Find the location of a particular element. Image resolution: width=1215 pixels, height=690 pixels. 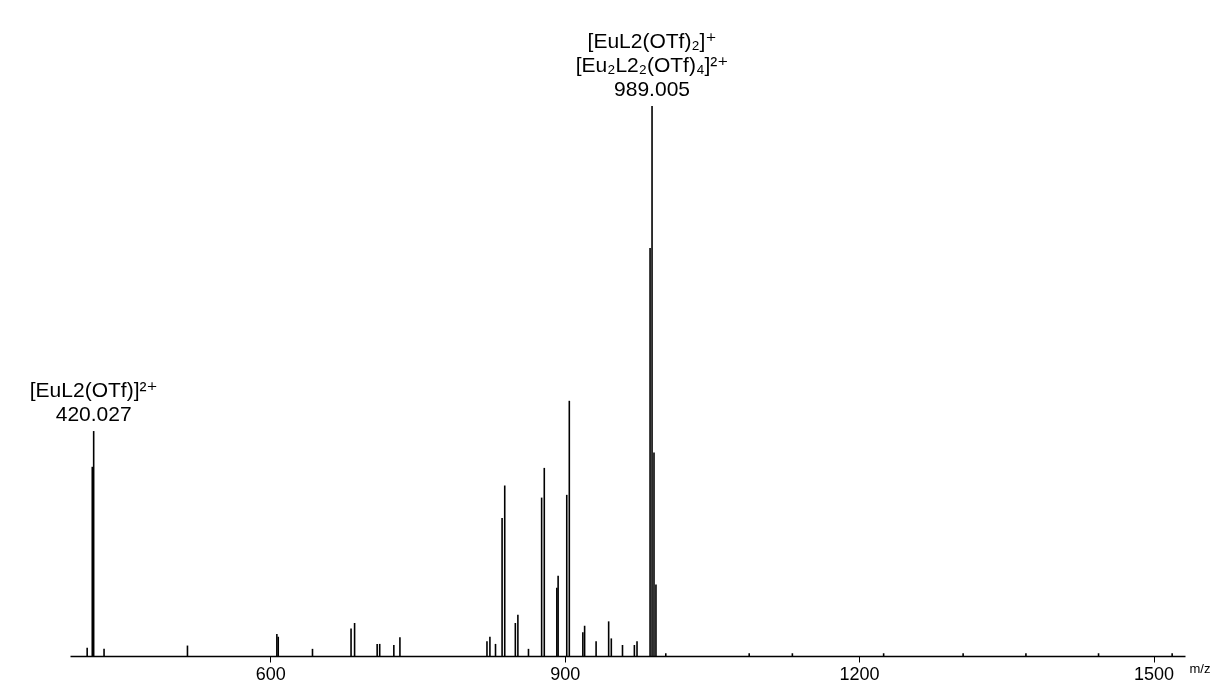

x-axis-title: m/z is located at coordinates (1200, 668).